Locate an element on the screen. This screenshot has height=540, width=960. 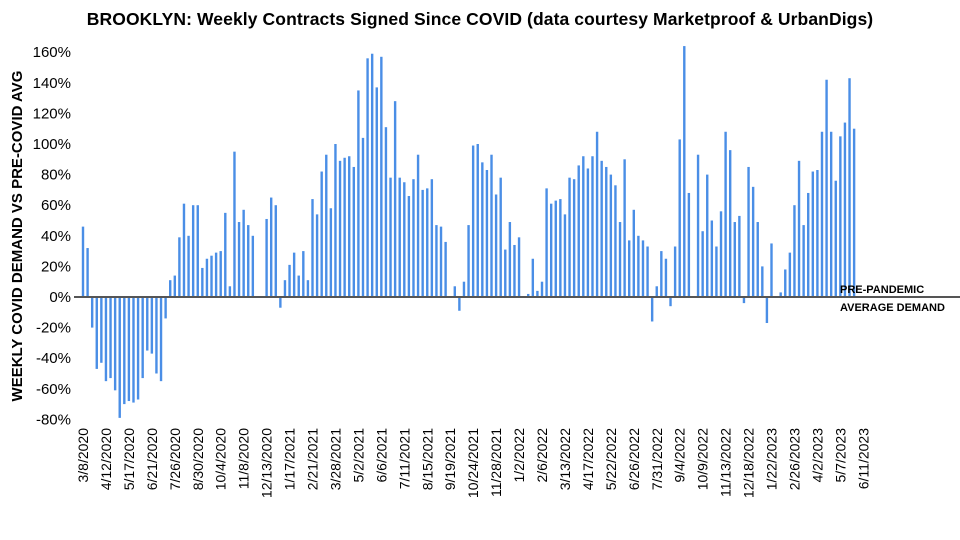
x-tick-label: 11/13/2022 is located at coordinates (726, 462).